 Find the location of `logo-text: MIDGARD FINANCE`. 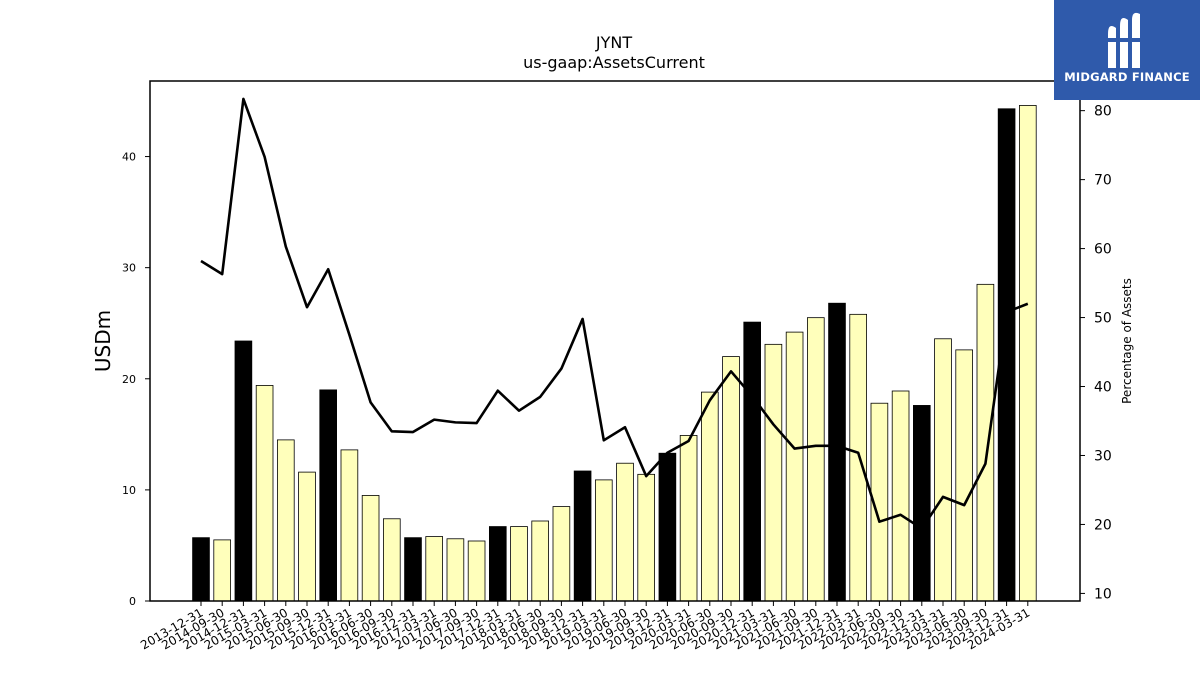

logo-text: MIDGARD FINANCE is located at coordinates (1127, 77).